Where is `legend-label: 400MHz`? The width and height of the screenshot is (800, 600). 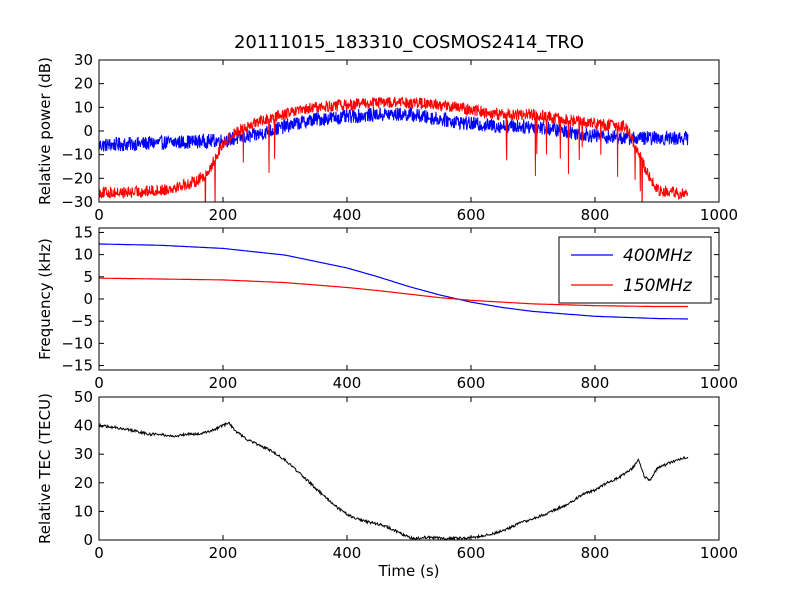
legend-label: 400MHz is located at coordinates (658, 256).